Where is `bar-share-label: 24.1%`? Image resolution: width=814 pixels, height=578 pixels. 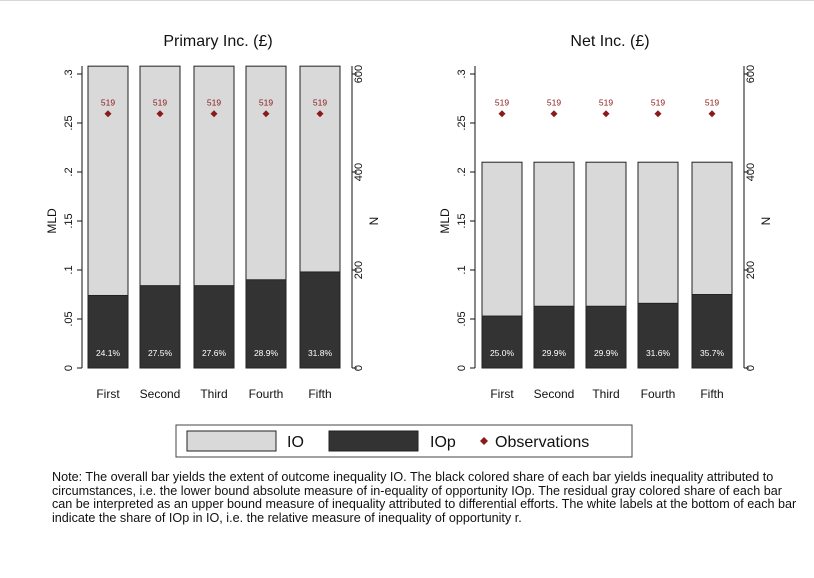
bar-share-label: 24.1% is located at coordinates (108, 353).